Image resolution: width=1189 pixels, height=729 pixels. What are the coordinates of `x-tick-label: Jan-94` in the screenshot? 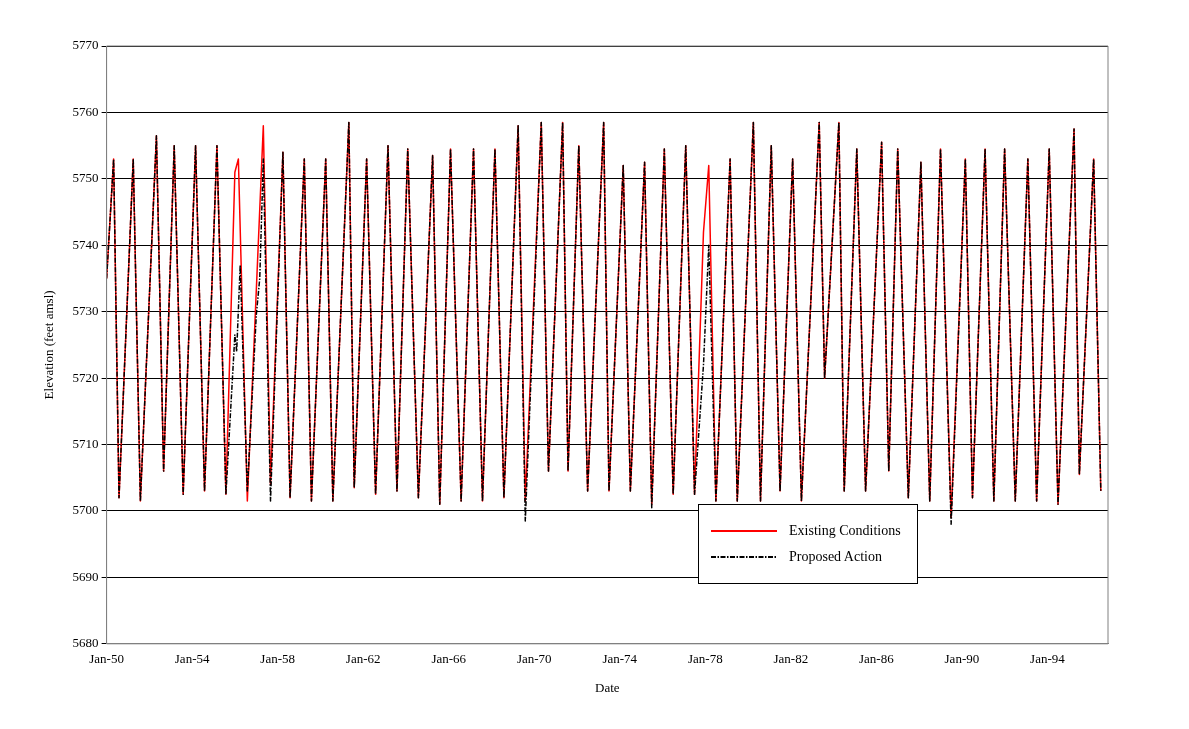 It's located at (1048, 659).